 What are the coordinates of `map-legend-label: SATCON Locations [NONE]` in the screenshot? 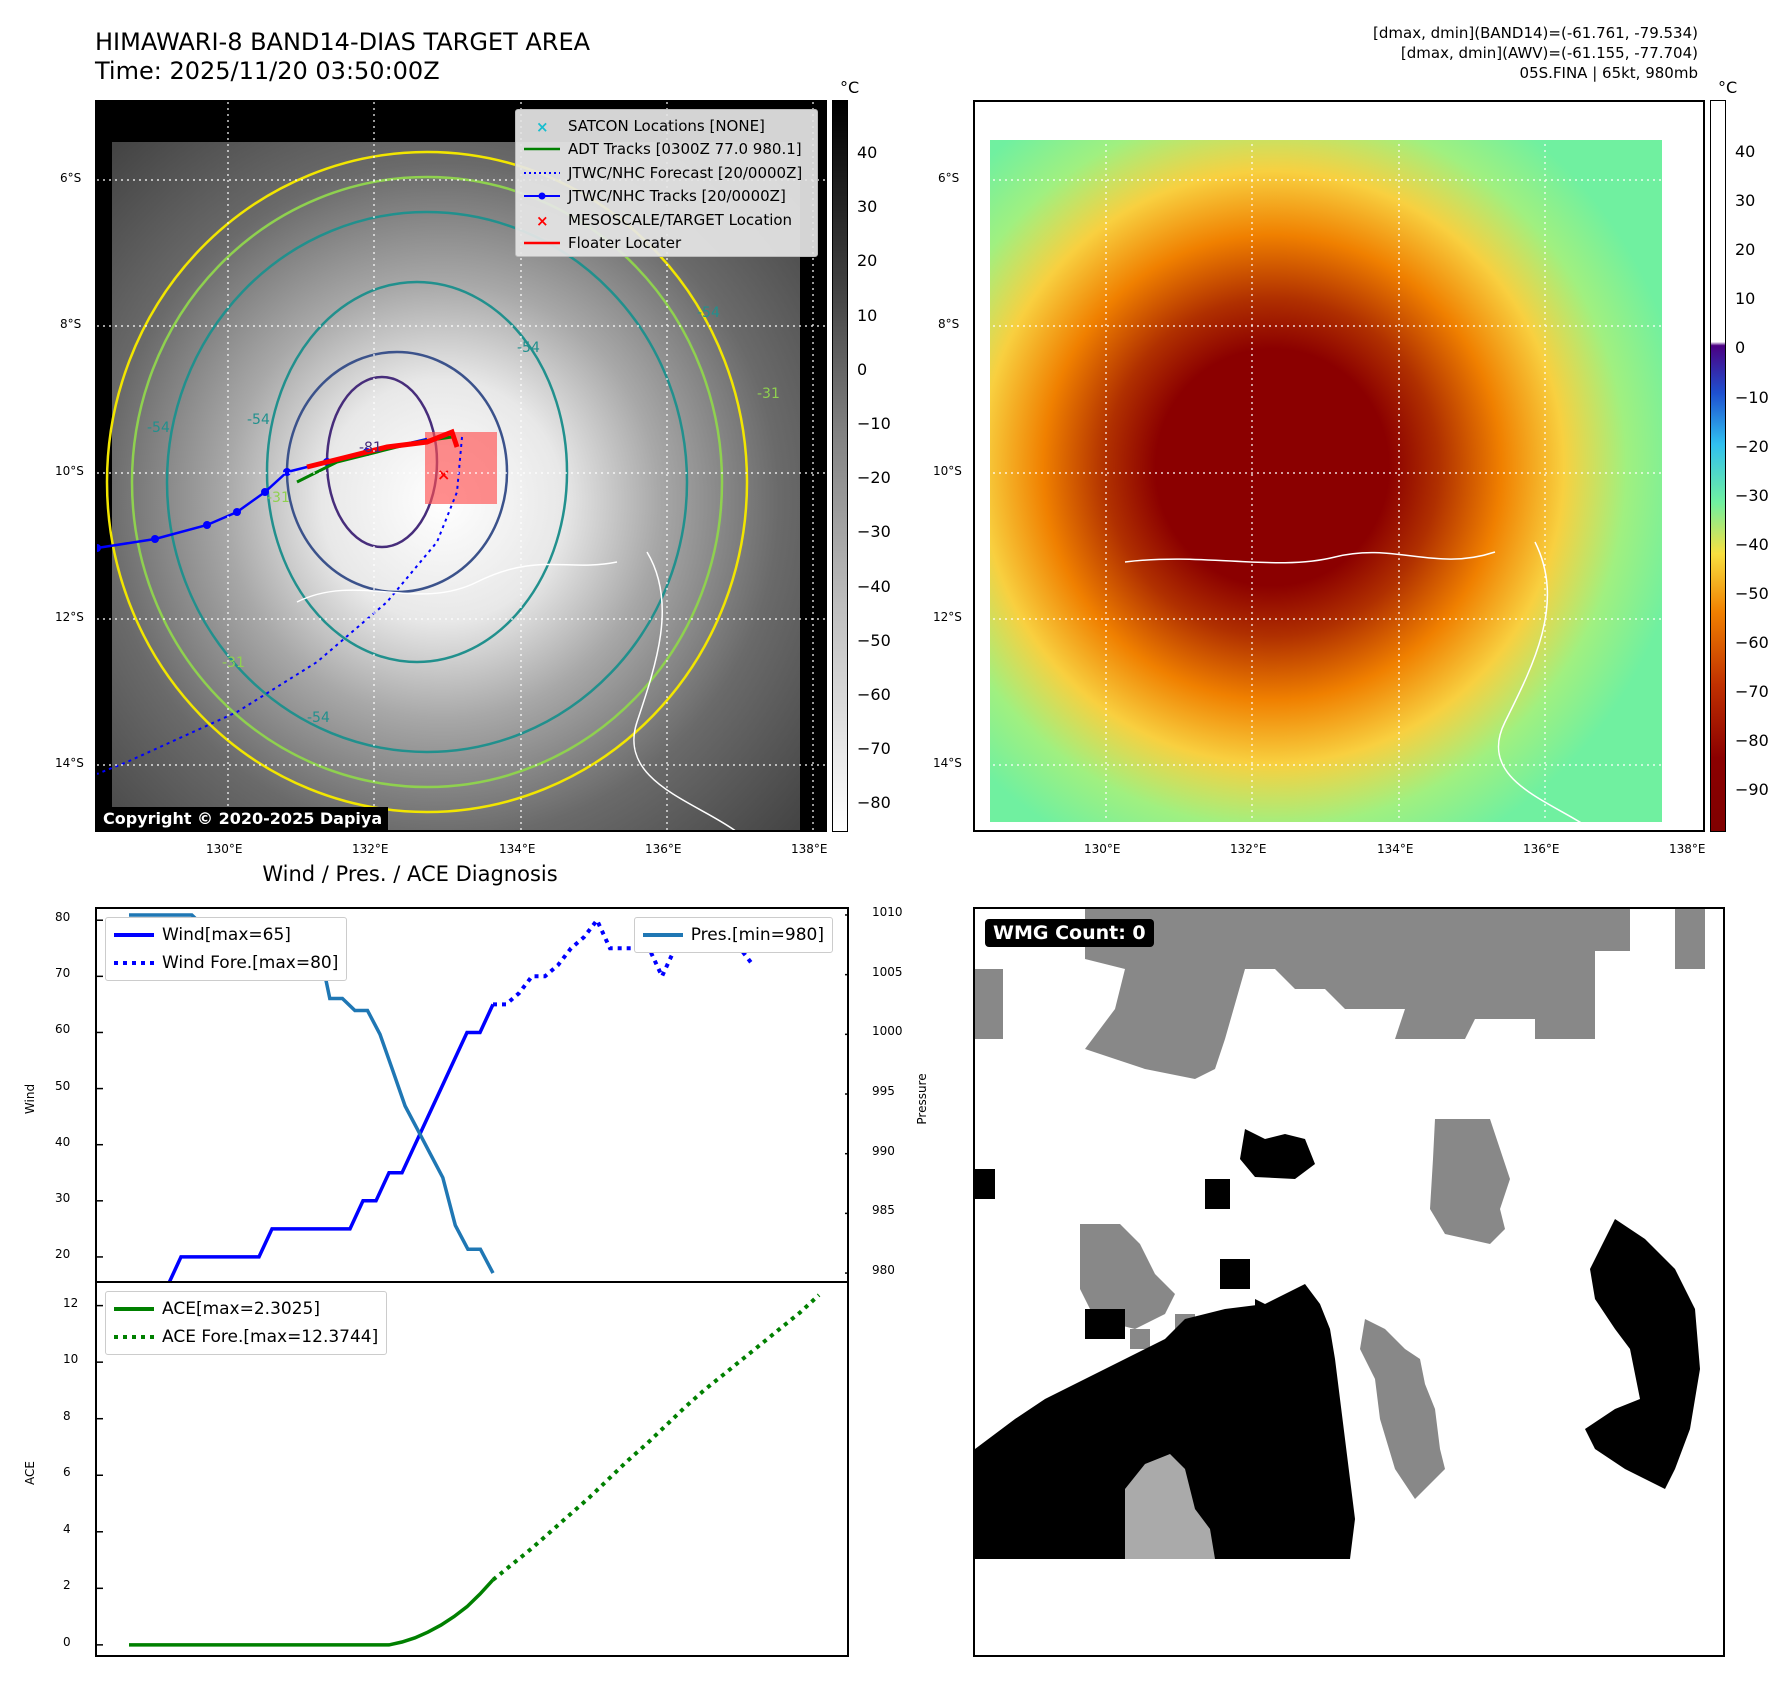 It's located at (666, 125).